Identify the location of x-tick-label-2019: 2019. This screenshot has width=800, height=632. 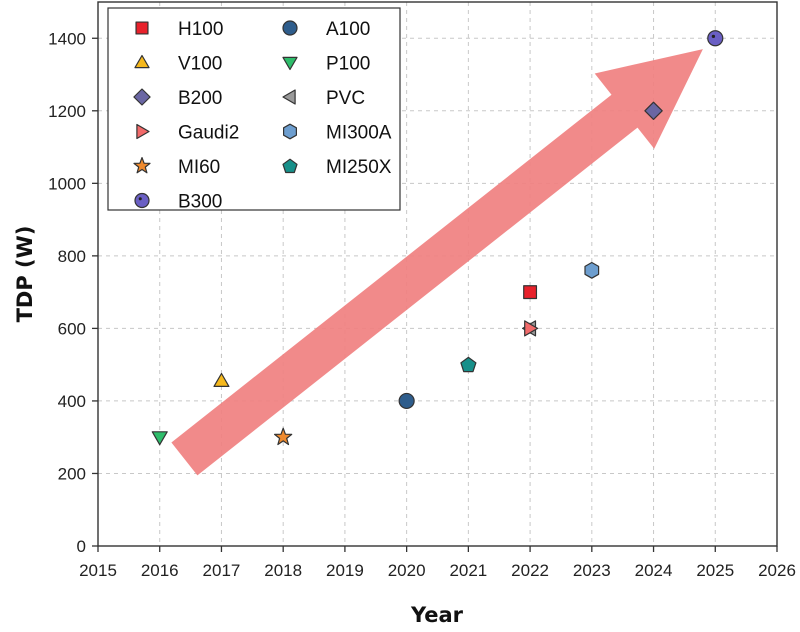
(345, 570).